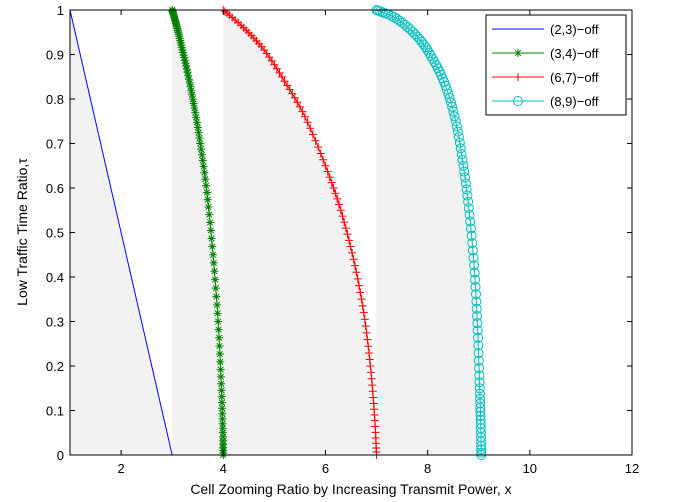 The height and width of the screenshot is (502, 673). What do you see at coordinates (195, 112) in the screenshot?
I see `data-point-3-4-off-42-shape` at bounding box center [195, 112].